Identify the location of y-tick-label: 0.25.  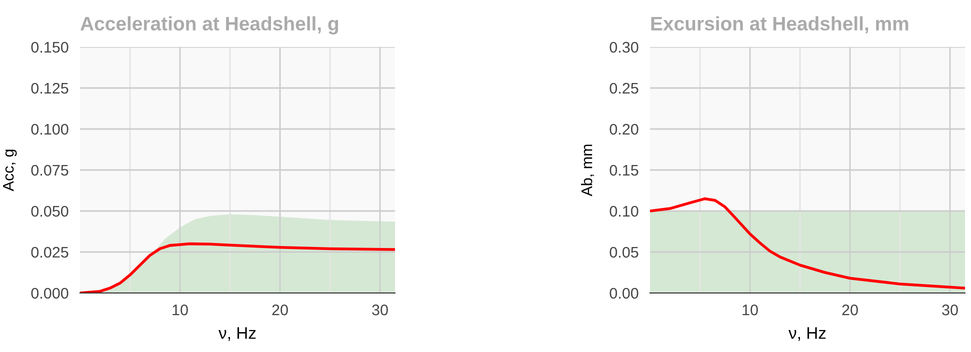
(624, 88).